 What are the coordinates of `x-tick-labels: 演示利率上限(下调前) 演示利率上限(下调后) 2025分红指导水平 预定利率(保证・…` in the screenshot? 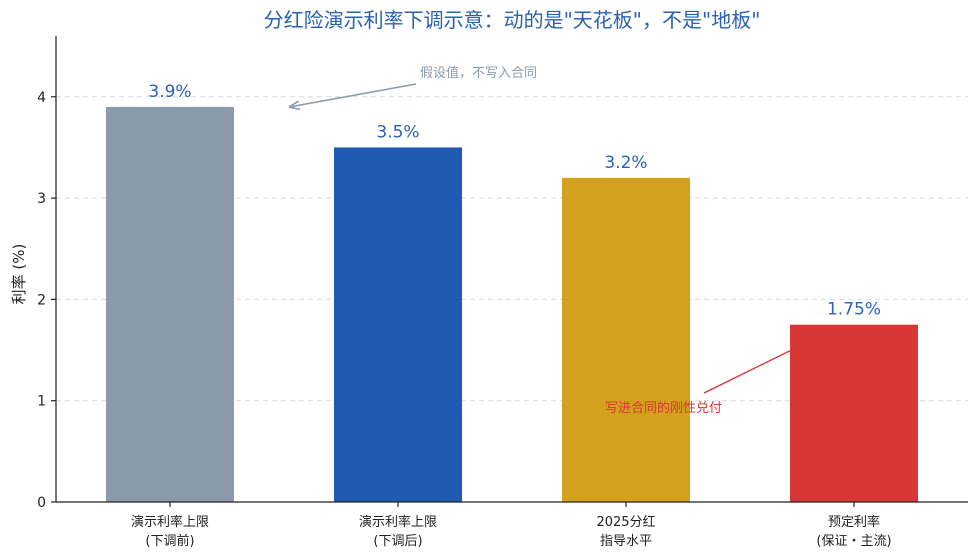 It's located at (511, 525).